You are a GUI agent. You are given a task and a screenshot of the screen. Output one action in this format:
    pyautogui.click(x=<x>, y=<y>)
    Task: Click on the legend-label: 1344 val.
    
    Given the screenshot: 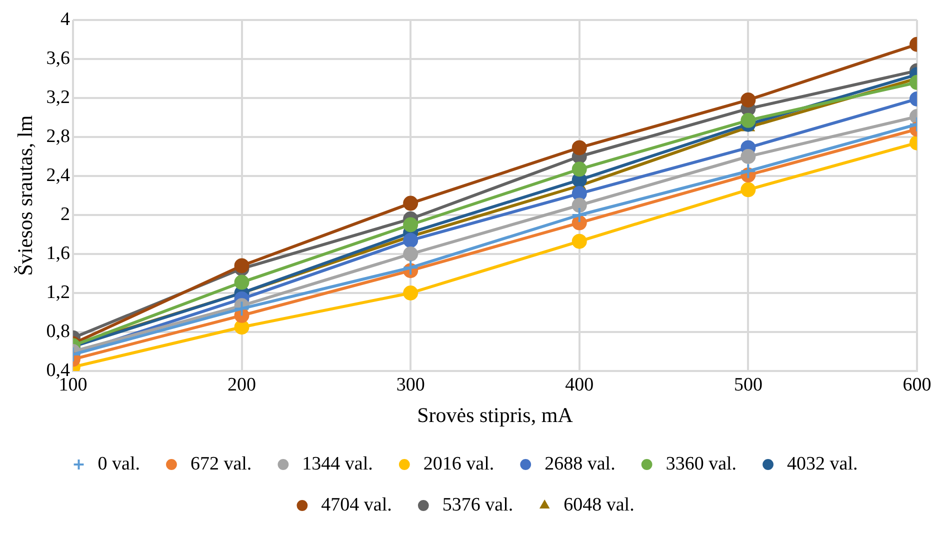 What is the action you would take?
    pyautogui.click(x=337, y=463)
    